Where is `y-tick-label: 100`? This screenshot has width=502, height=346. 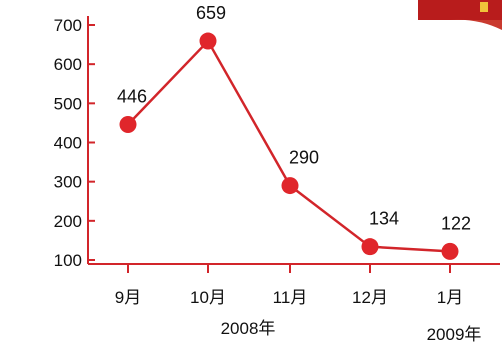
y-tick-label: 100 is located at coordinates (68, 260).